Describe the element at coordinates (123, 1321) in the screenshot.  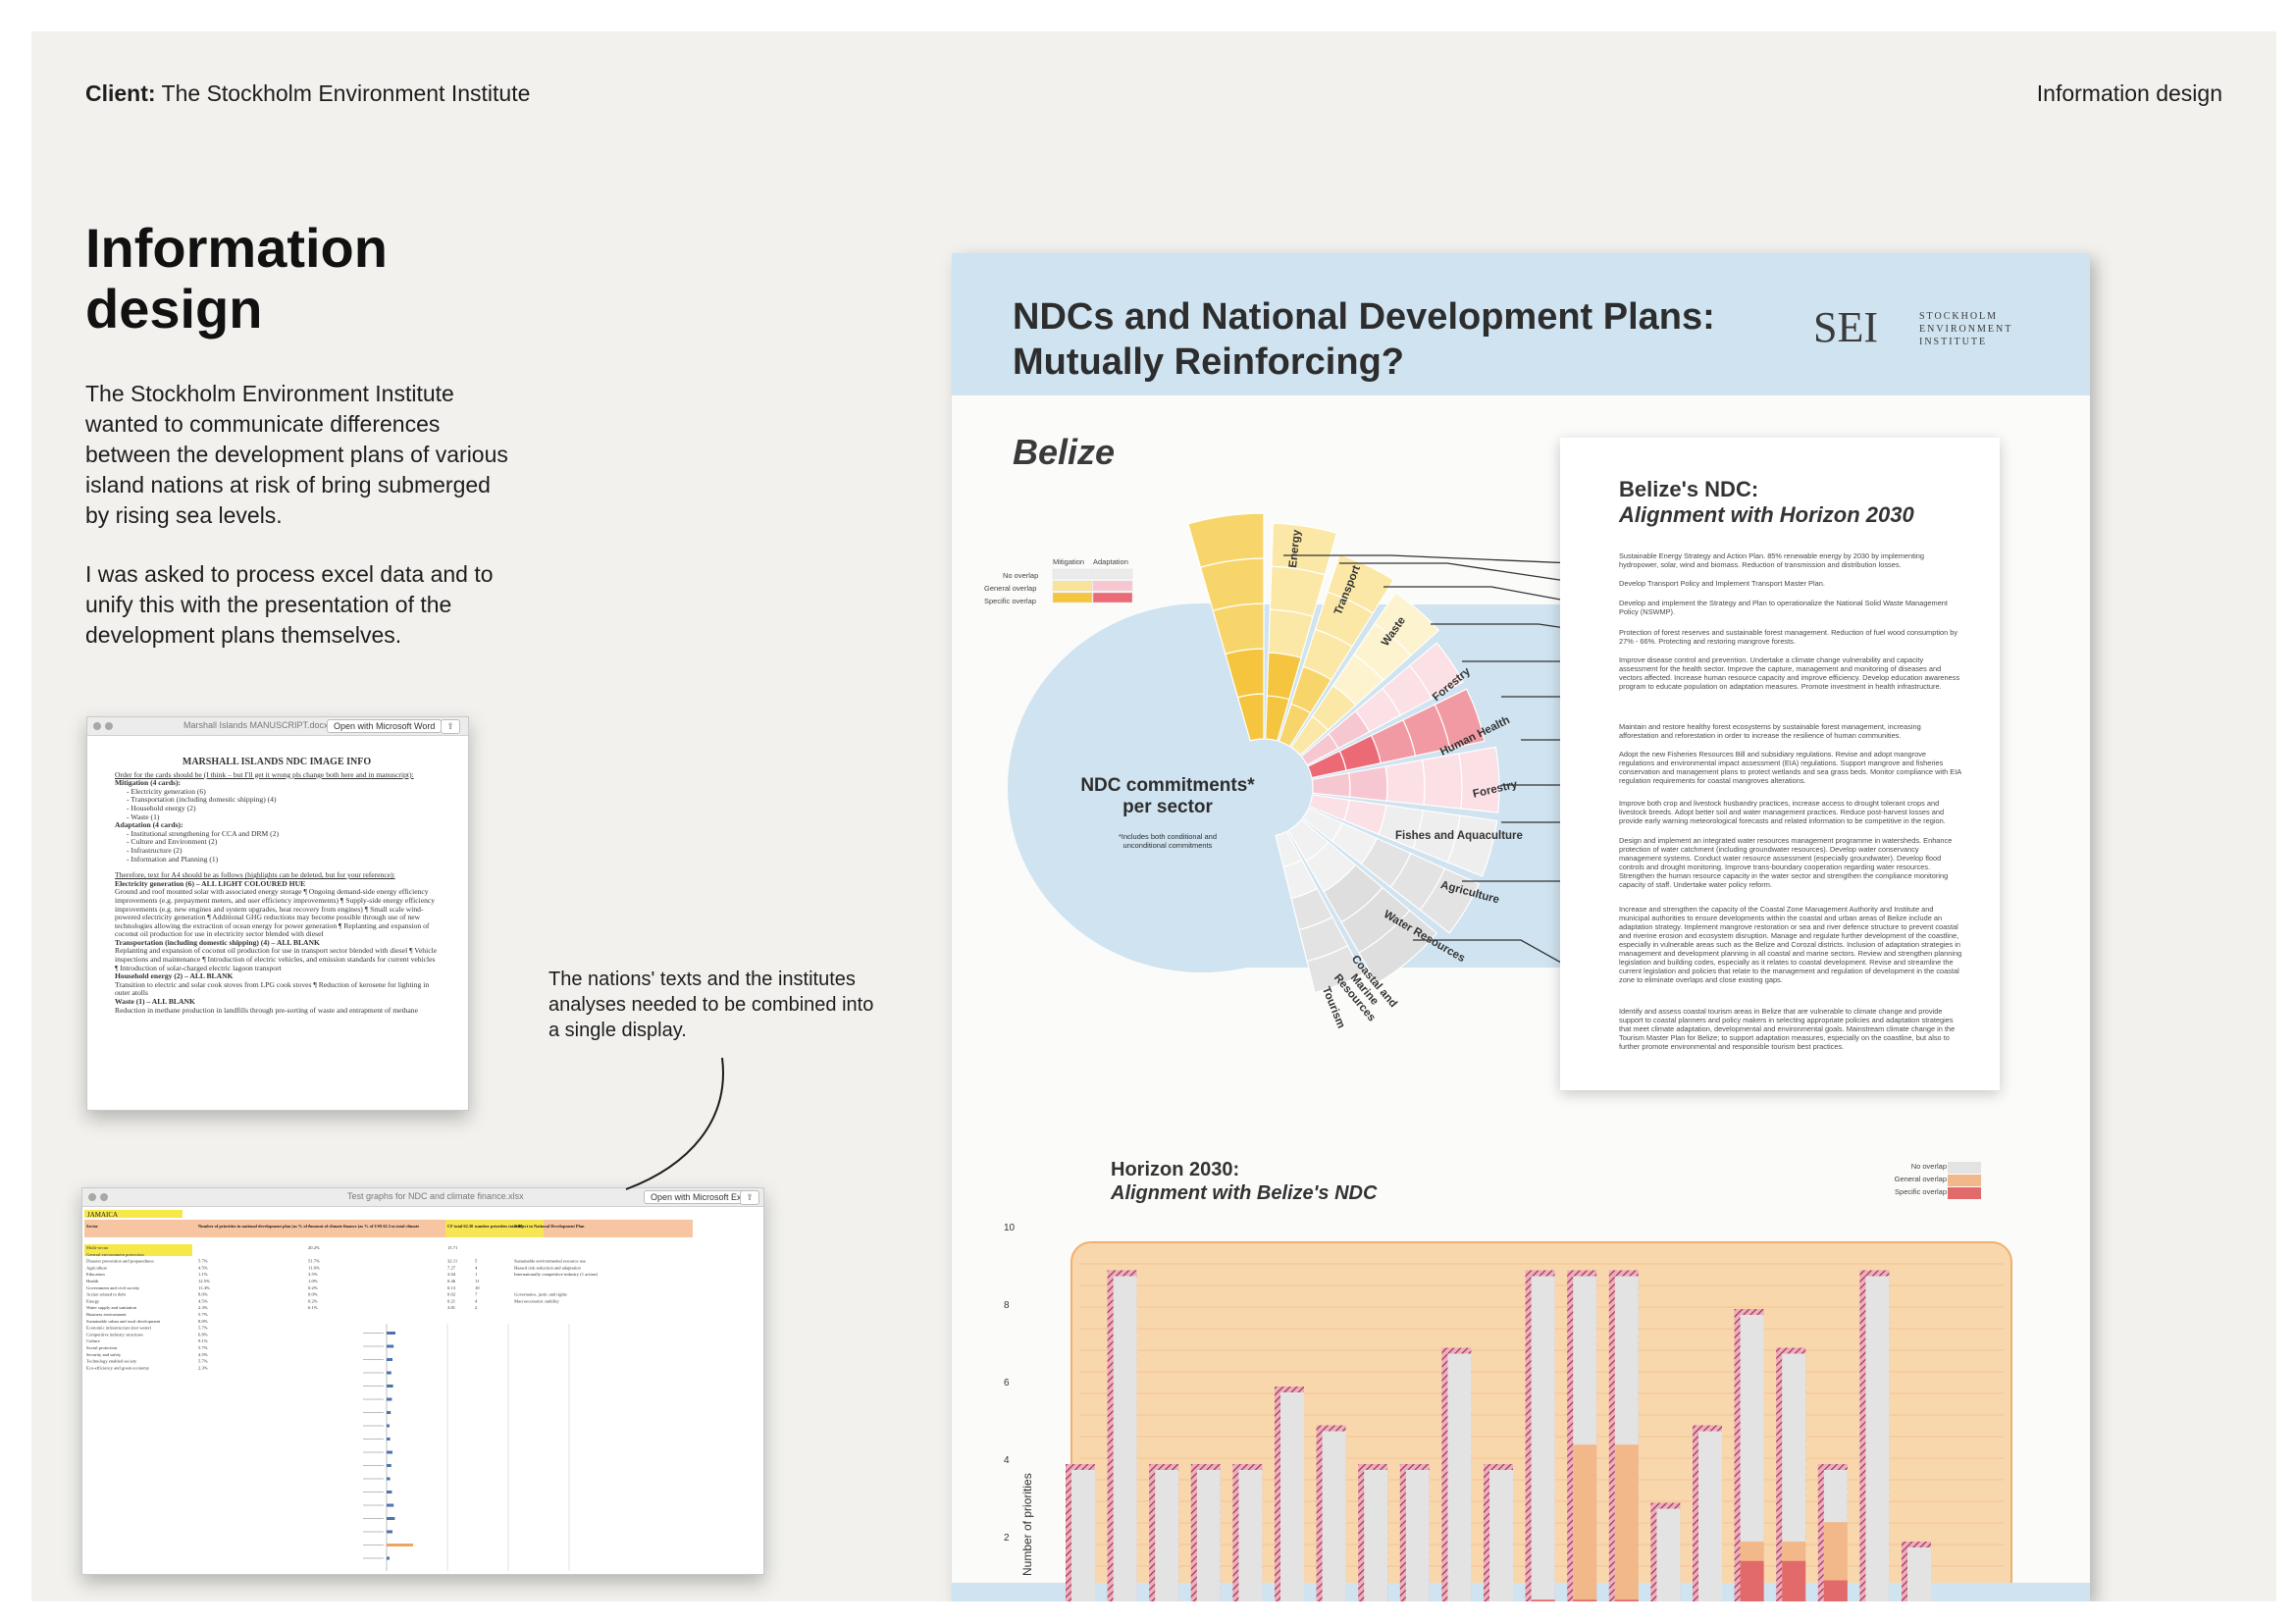
I see `table-cell: Sustainable urban and rural development` at that location.